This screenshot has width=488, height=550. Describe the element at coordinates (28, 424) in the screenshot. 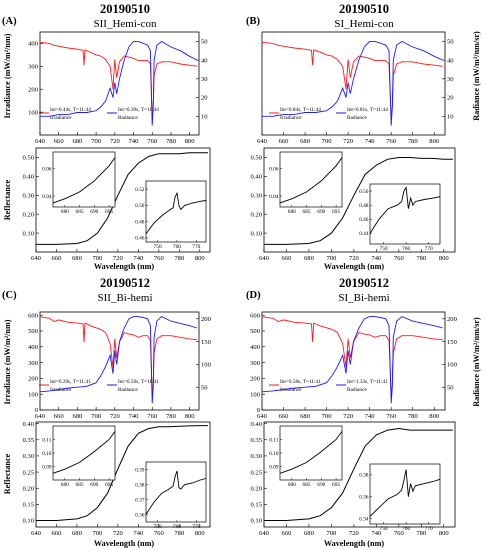

I see `reflectance-ytick-label-c: 0.40` at that location.